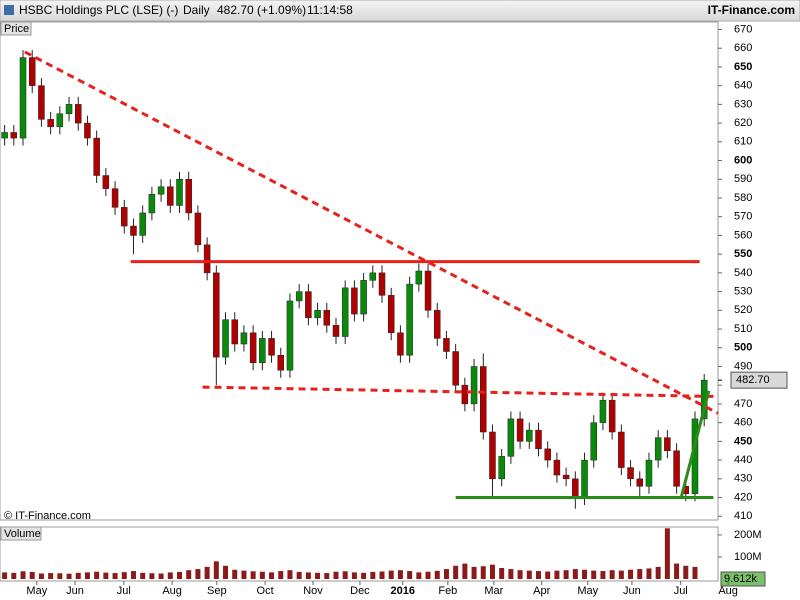  I want to click on y-tick-label: 640, so click(743, 86).